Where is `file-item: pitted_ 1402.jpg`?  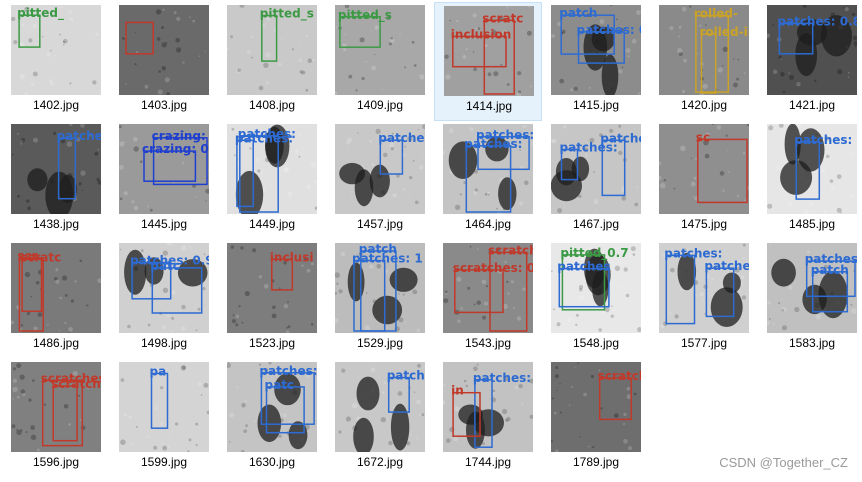
file-item: pitted_ 1402.jpg is located at coordinates (56, 61).